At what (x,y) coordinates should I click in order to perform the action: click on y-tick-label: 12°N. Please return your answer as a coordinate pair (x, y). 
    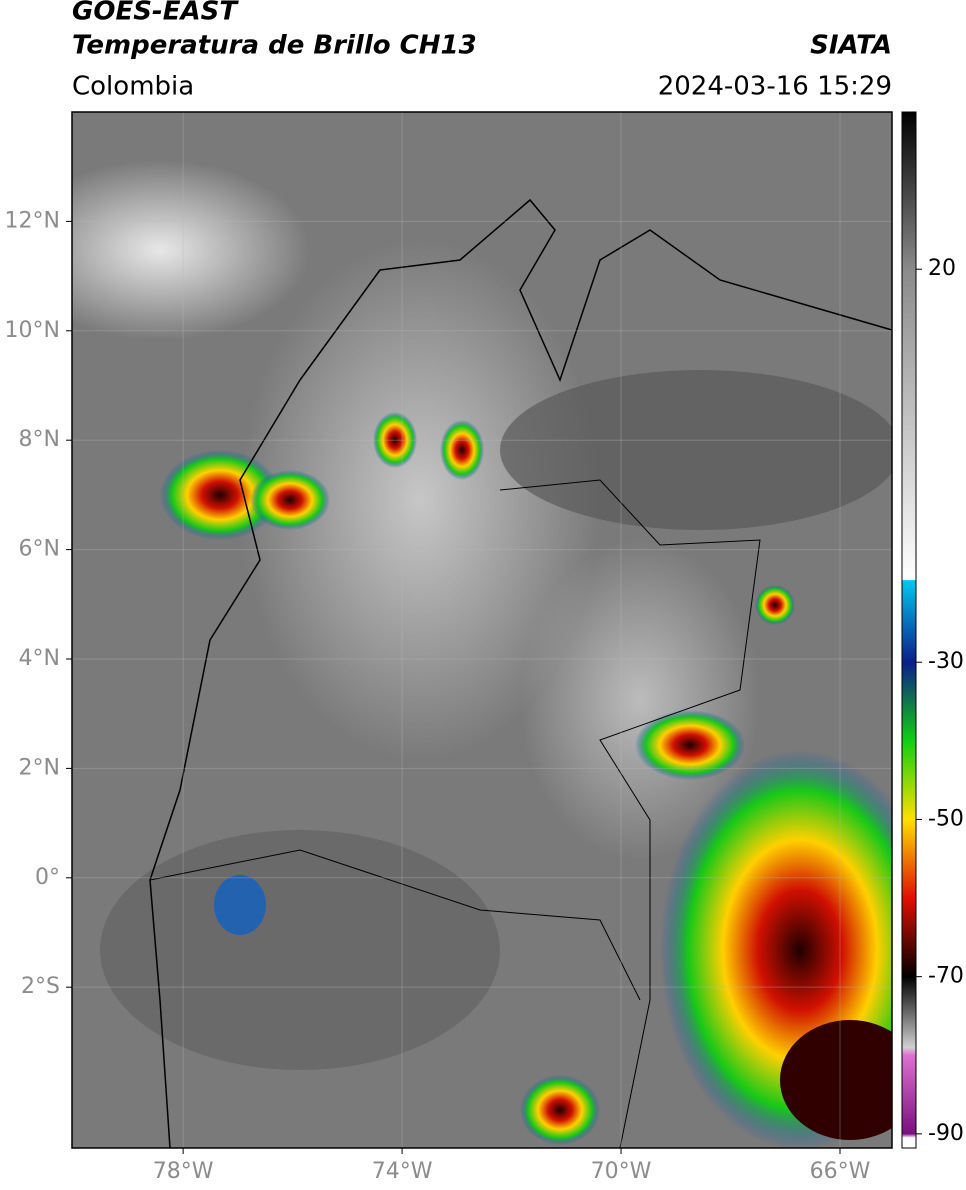
    Looking at the image, I should click on (32, 220).